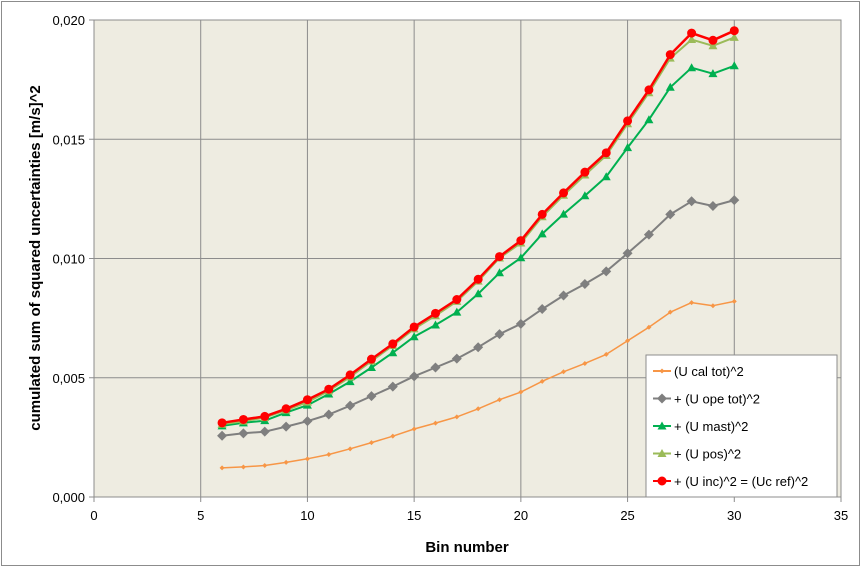 The width and height of the screenshot is (863, 569). I want to click on legend-entry: + (U ope tot)^2, so click(706, 399).